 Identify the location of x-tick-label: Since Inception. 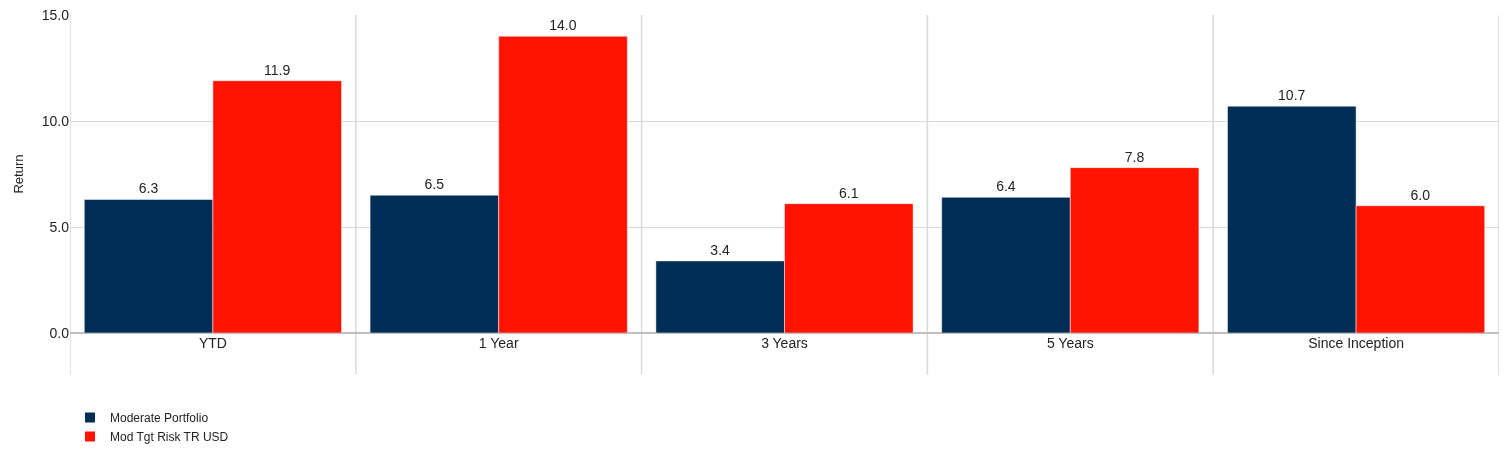
(1356, 343).